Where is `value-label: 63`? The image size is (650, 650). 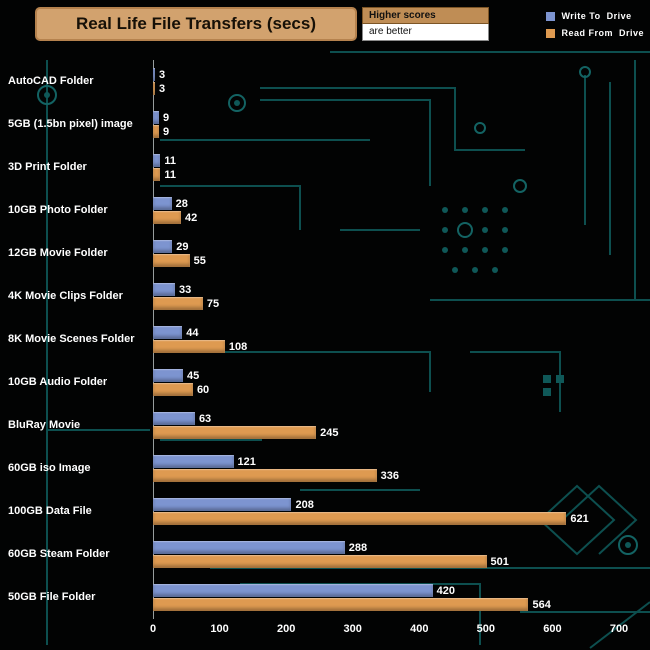
value-label: 63 is located at coordinates (205, 418).